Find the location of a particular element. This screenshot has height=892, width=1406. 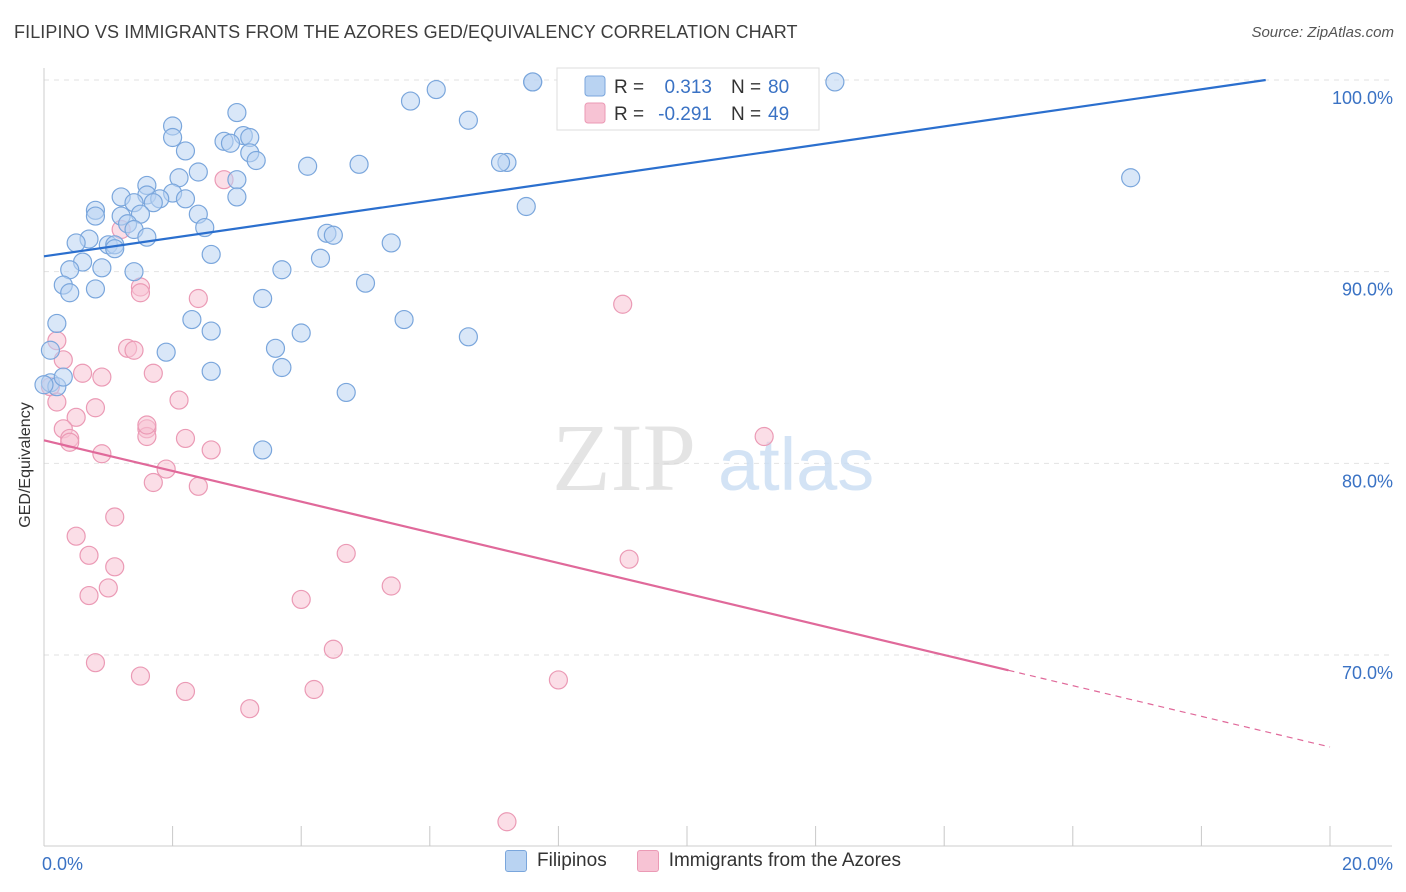

x-axis: 0.0% 20.0% is located at coordinates (717, 850).